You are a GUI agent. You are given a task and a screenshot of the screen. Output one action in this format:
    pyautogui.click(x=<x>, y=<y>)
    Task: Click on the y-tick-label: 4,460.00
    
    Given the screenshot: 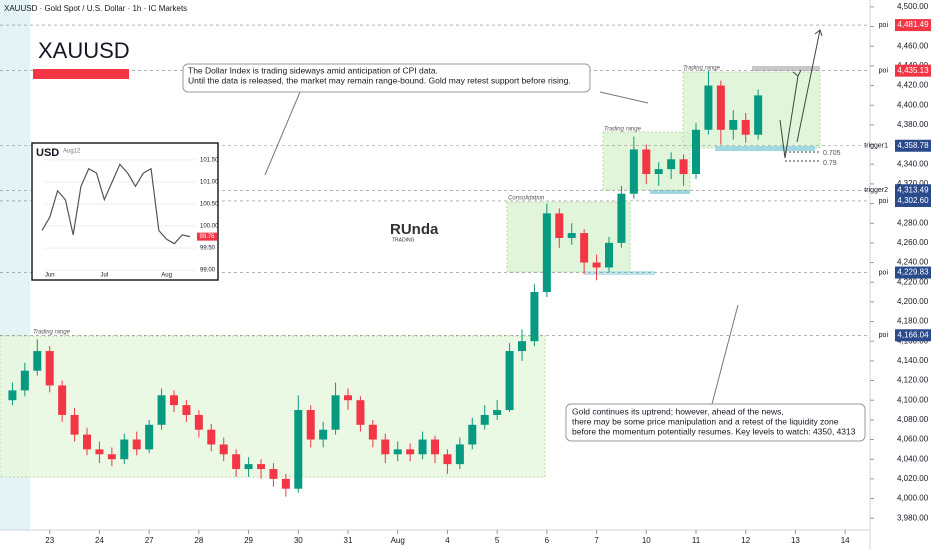 What is the action you would take?
    pyautogui.click(x=913, y=45)
    